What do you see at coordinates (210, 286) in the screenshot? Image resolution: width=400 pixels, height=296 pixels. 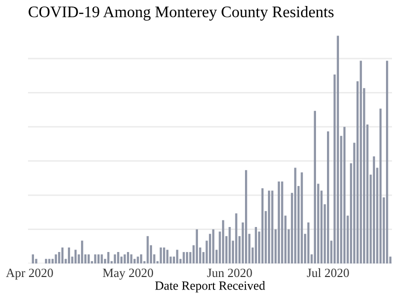 I see `x-axis-title: Date Report Received` at bounding box center [210, 286].